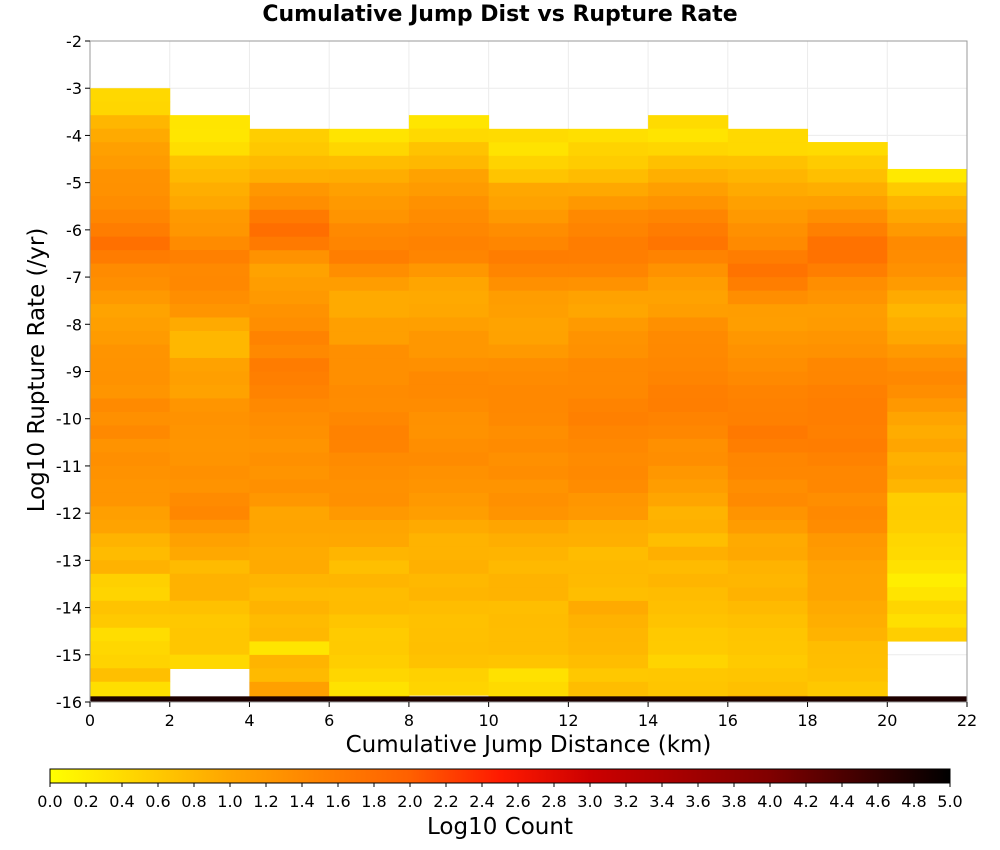  Describe the element at coordinates (49, 801) in the screenshot. I see `colorbar-tick-label: 0.0` at that location.